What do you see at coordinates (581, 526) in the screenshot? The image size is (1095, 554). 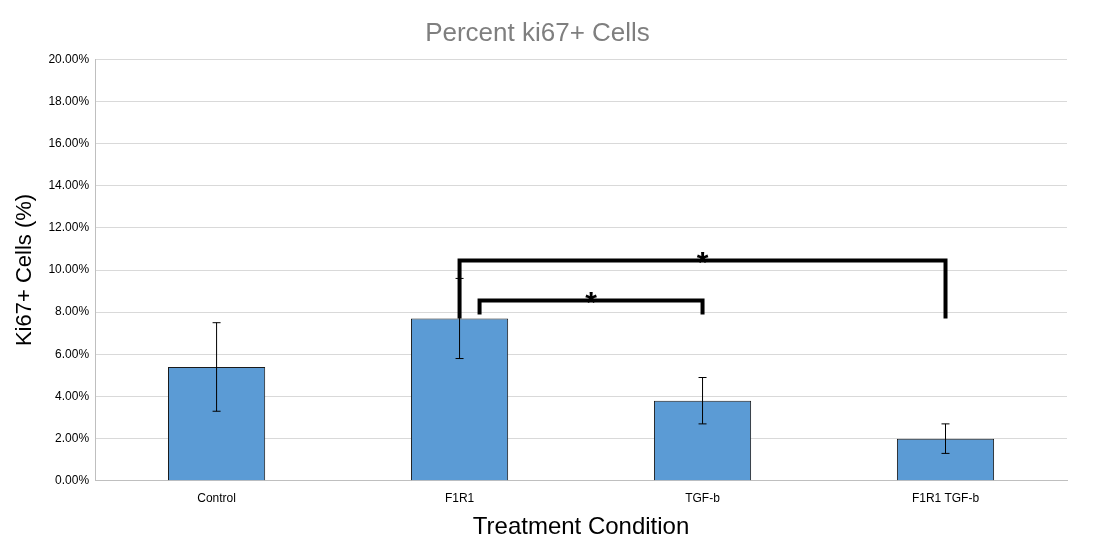 I see `x-axis-title: Treatment Condition` at bounding box center [581, 526].